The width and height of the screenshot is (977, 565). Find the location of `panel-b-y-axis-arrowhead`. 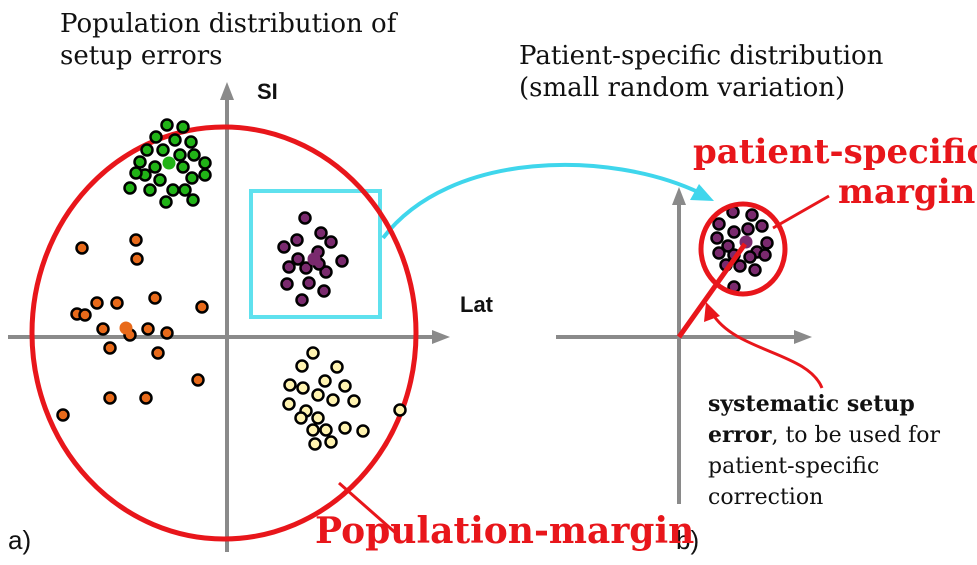

panel-b-y-axis-arrowhead is located at coordinates (679, 196).